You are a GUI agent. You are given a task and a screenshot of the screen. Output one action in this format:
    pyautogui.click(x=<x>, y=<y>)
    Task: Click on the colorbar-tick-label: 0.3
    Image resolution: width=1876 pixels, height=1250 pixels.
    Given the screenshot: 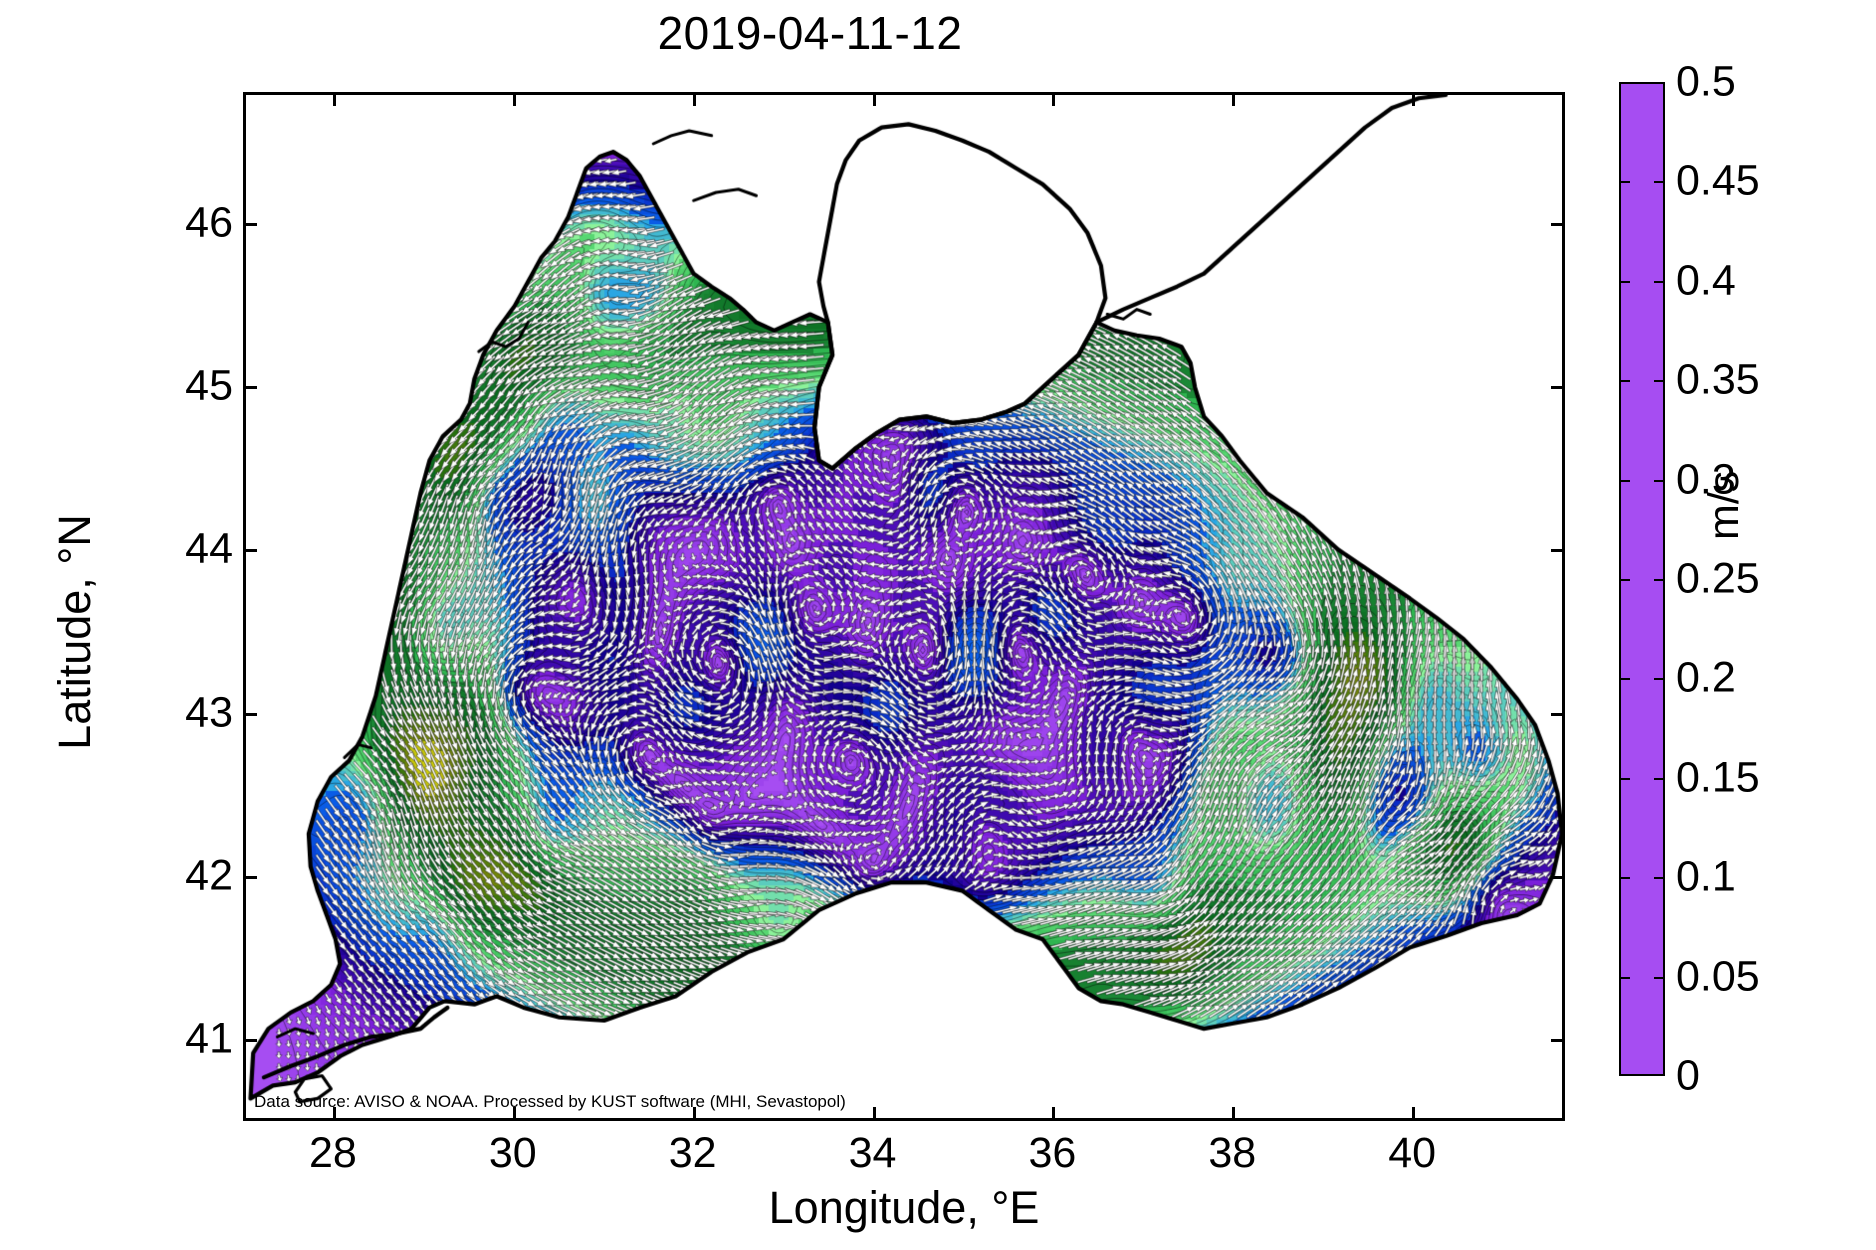 What is the action you would take?
    pyautogui.click(x=1706, y=479)
    